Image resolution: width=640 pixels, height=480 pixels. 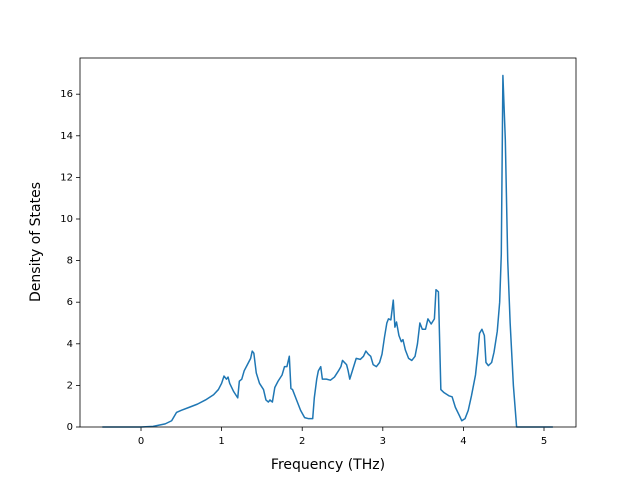 I want to click on y-tick-label: 10, so click(x=66, y=219).